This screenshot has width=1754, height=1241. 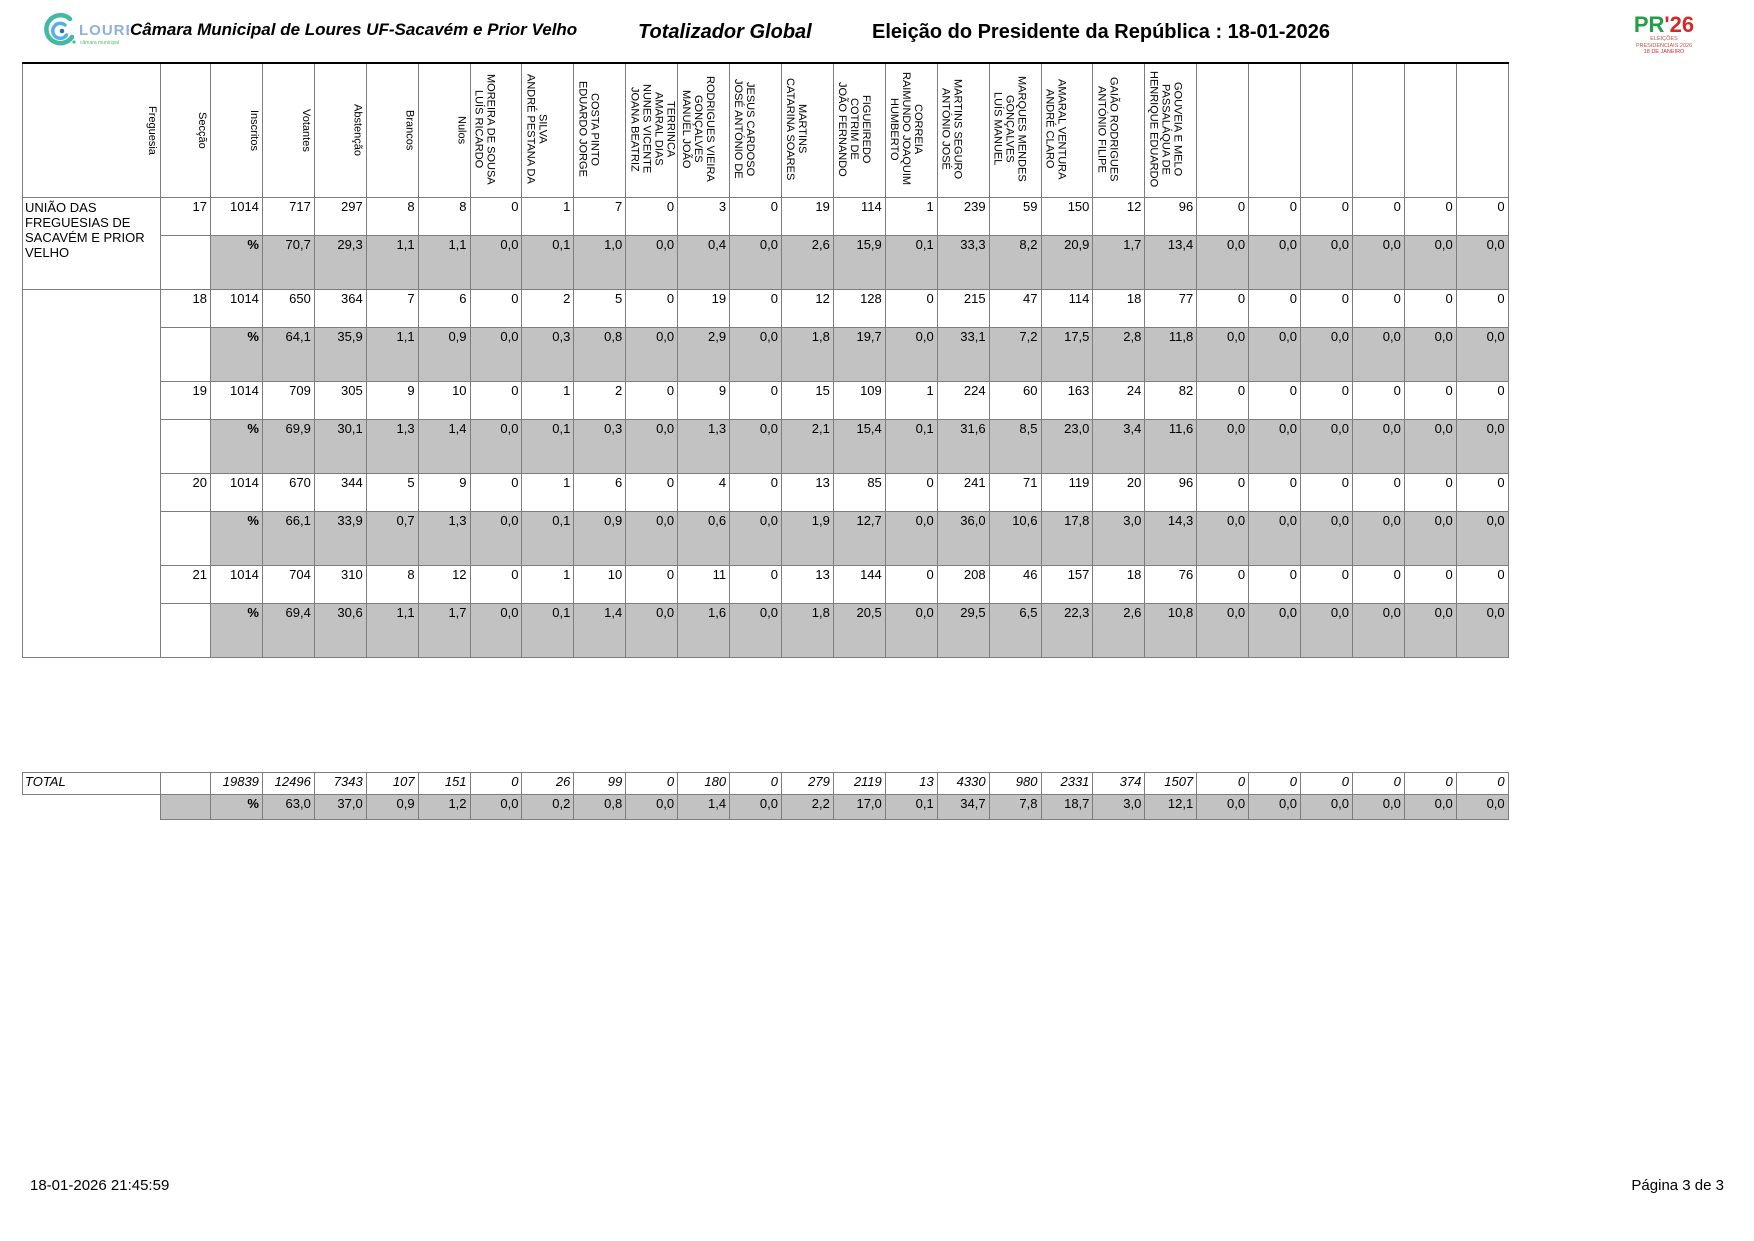 I want to click on total-percent-cell: 2,2, so click(x=807, y=807).